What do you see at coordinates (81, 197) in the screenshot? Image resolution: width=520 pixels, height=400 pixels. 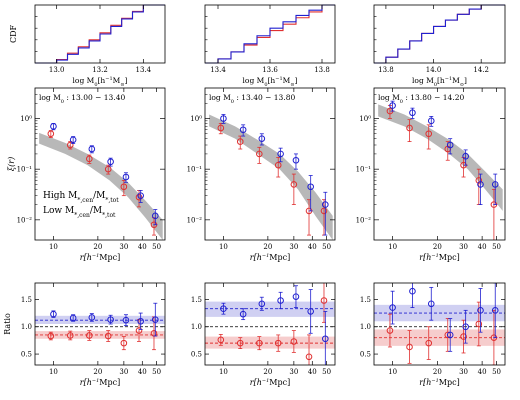 I see `legend-high: High M*,cen/M*,tot` at bounding box center [81, 197].